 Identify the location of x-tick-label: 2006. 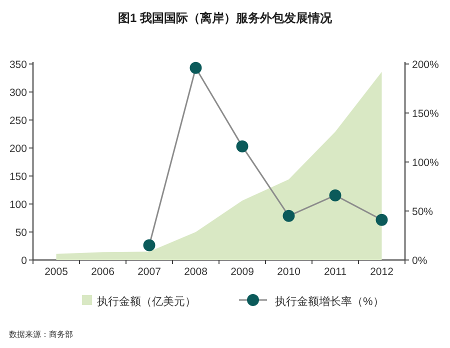
(103, 272).